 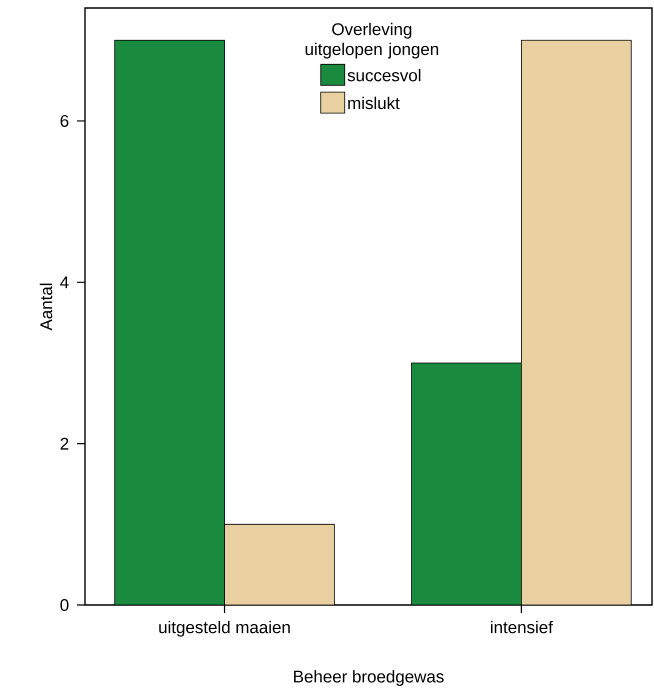 I want to click on legend-title: Overleving uitgelopen jongen, so click(x=372, y=40).